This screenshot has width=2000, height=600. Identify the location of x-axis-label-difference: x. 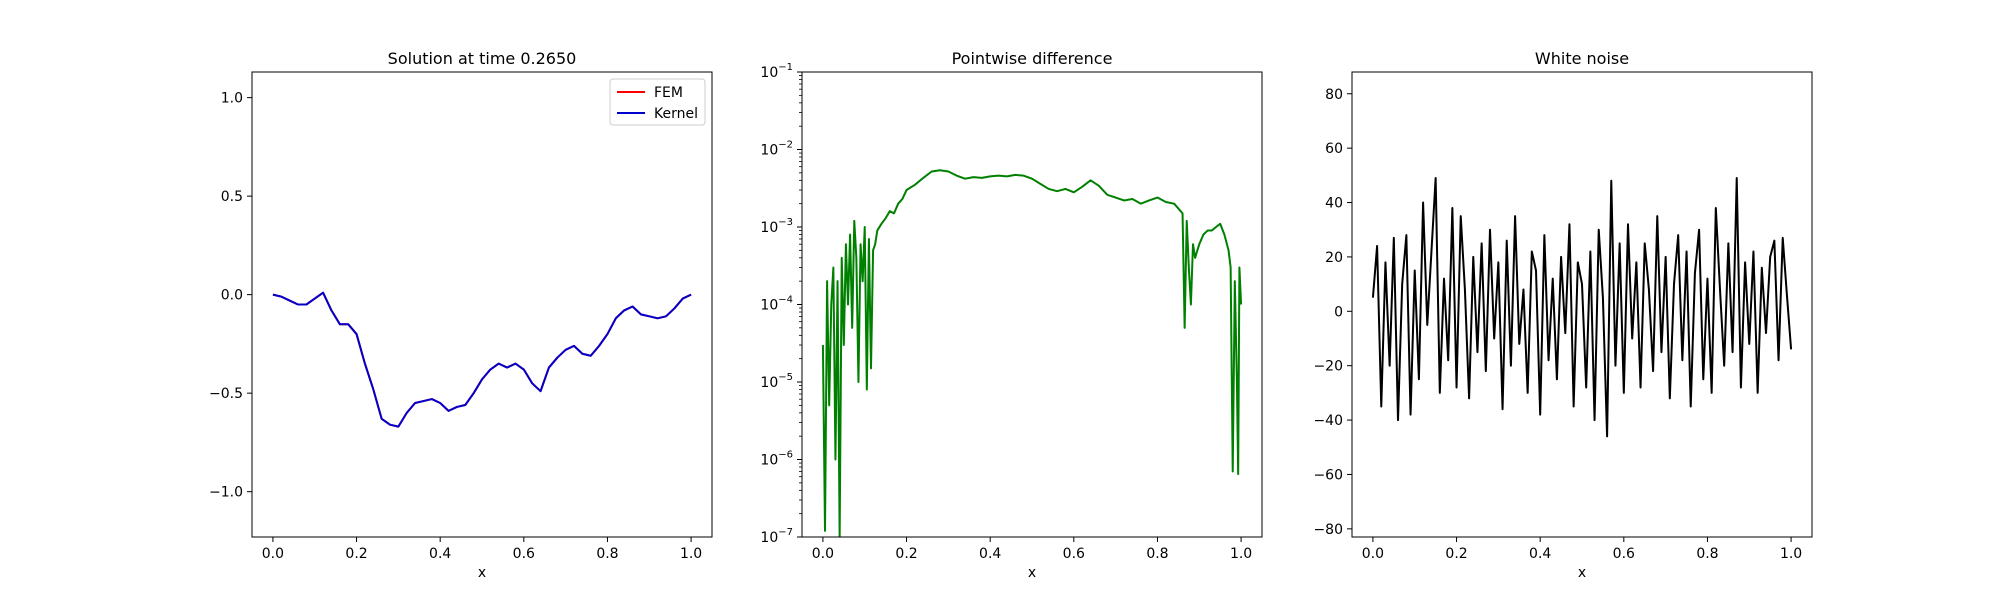
(1032, 573).